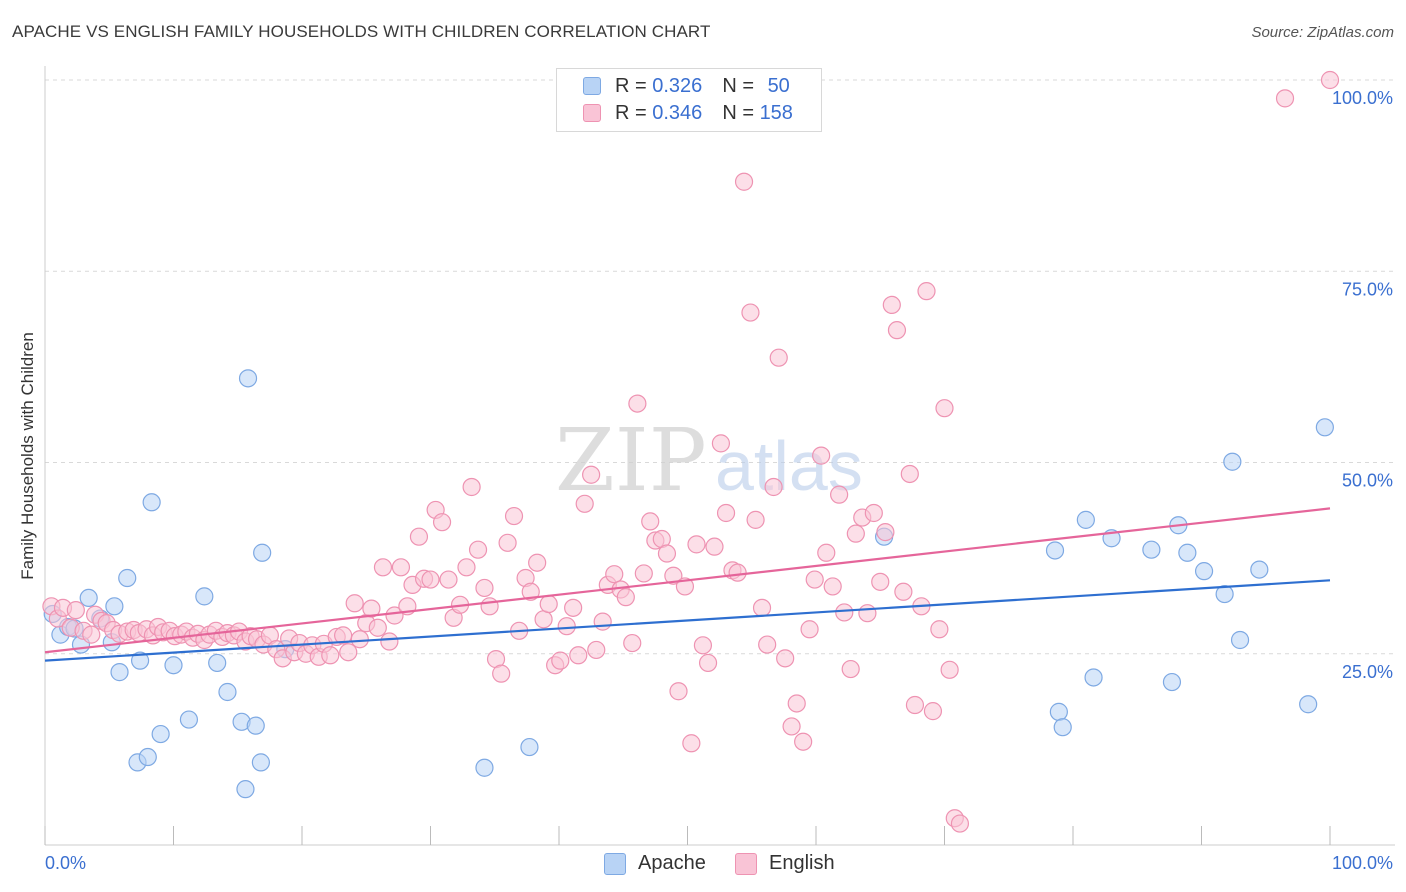 Image resolution: width=1406 pixels, height=892 pixels. I want to click on apache-n-label: N =, so click(741, 86).